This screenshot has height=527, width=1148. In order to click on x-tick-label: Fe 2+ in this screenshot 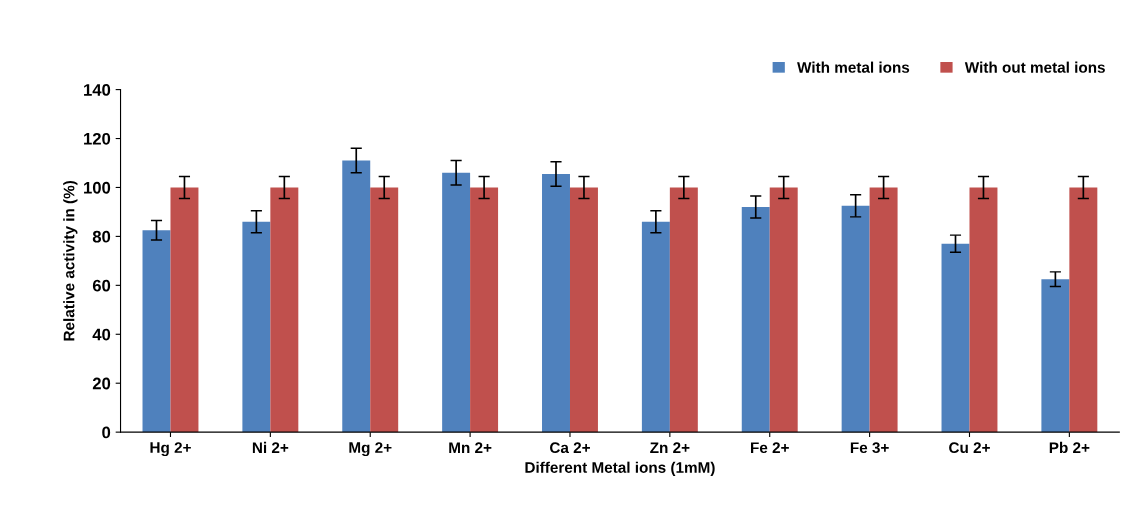, I will do `click(770, 448)`.